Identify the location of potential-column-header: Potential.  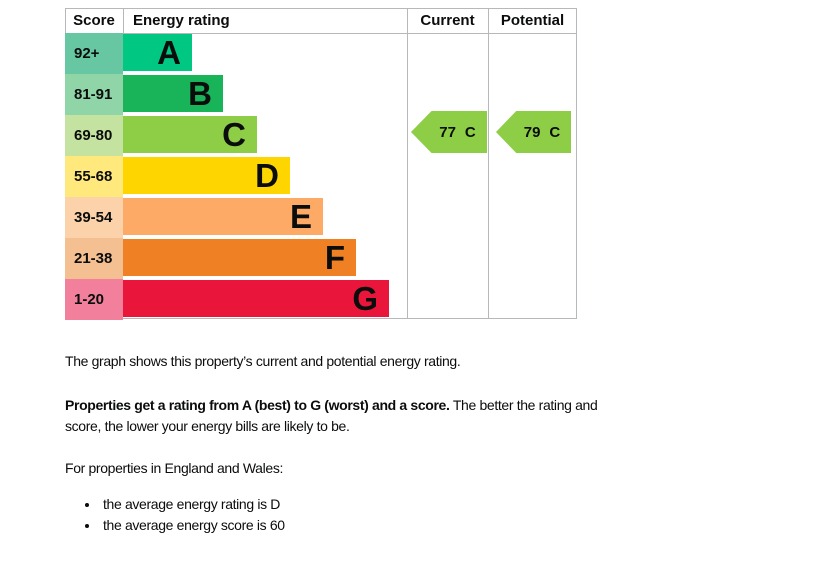
(532, 20).